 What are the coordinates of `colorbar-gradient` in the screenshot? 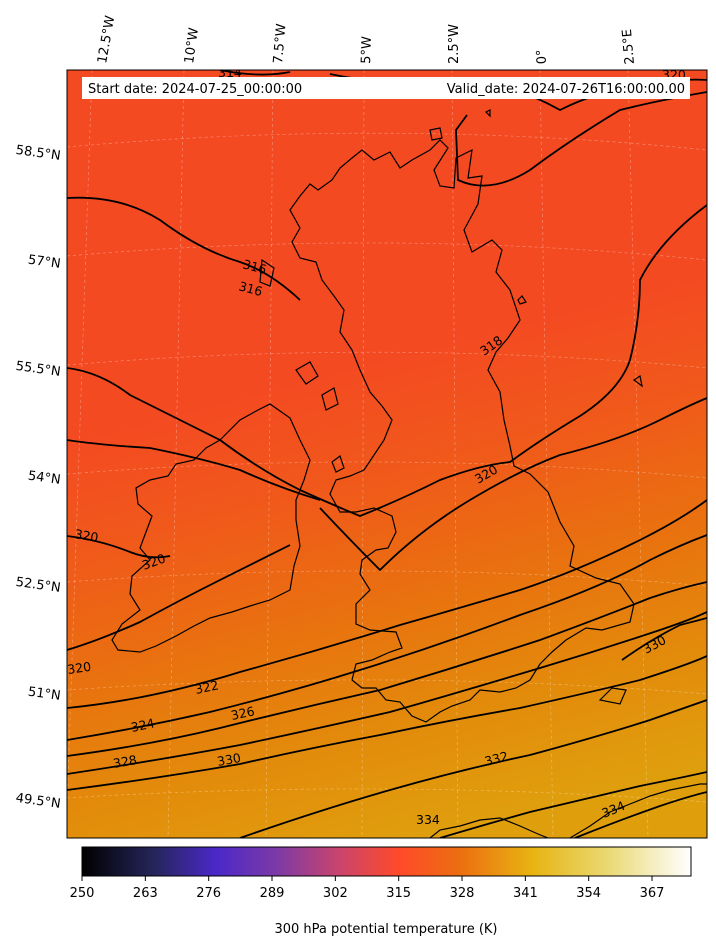 It's located at (386, 861).